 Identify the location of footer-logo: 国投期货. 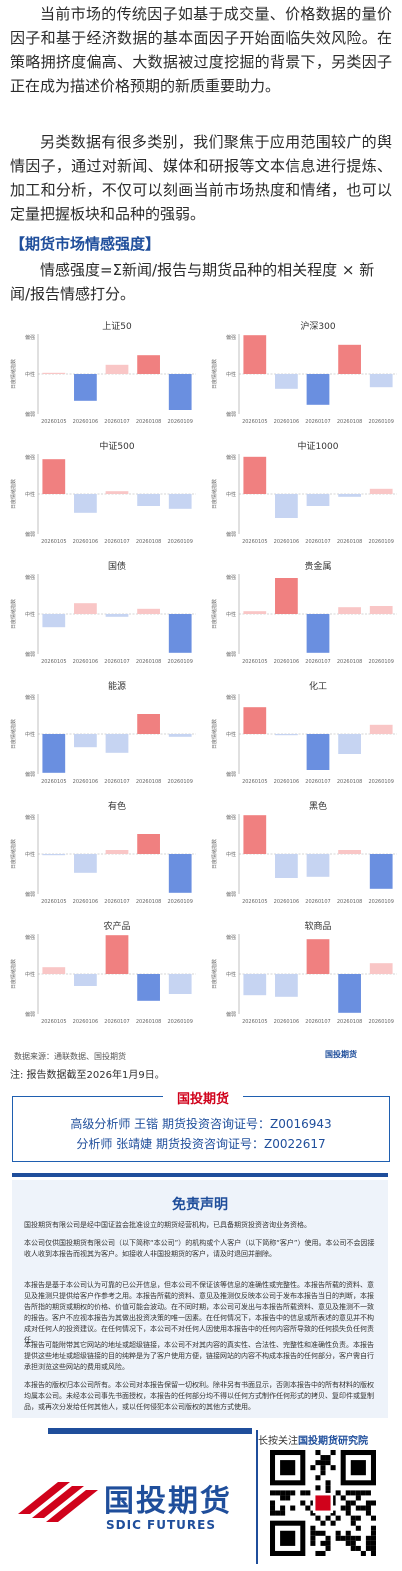
(341, 1054).